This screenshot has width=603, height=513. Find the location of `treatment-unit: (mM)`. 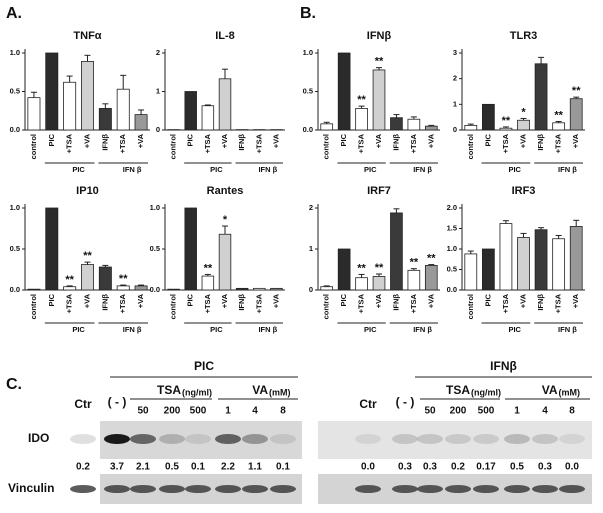

treatment-unit: (mM) is located at coordinates (280, 392).